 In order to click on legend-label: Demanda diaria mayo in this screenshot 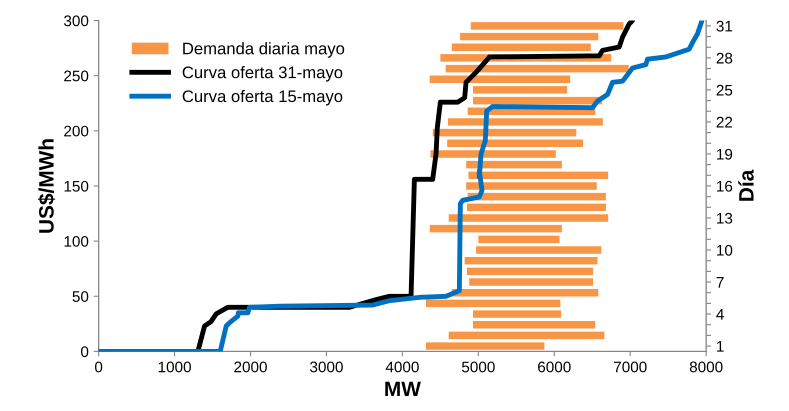, I will do `click(263, 50)`.